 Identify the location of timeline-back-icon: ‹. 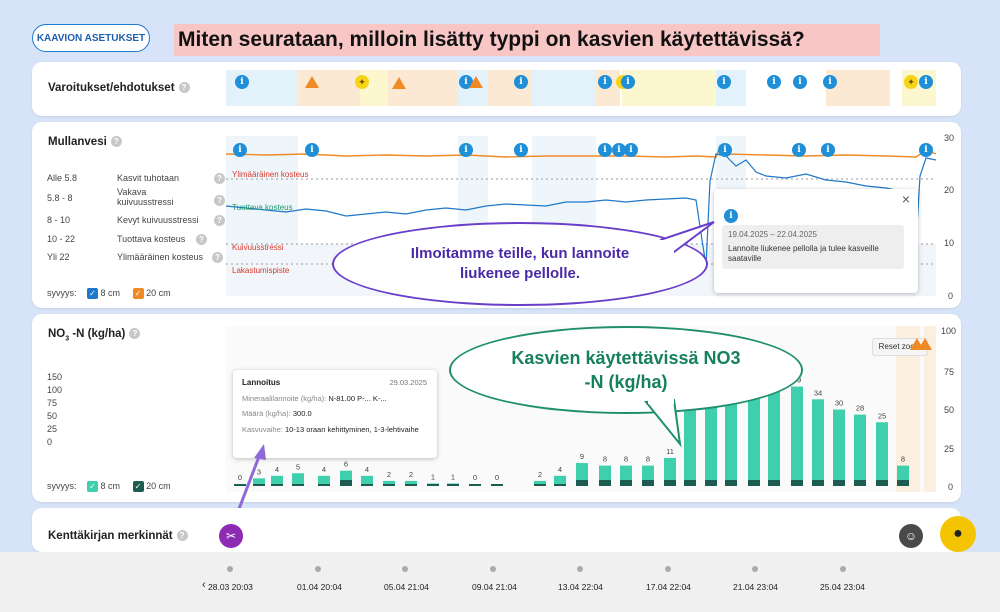
(204, 585).